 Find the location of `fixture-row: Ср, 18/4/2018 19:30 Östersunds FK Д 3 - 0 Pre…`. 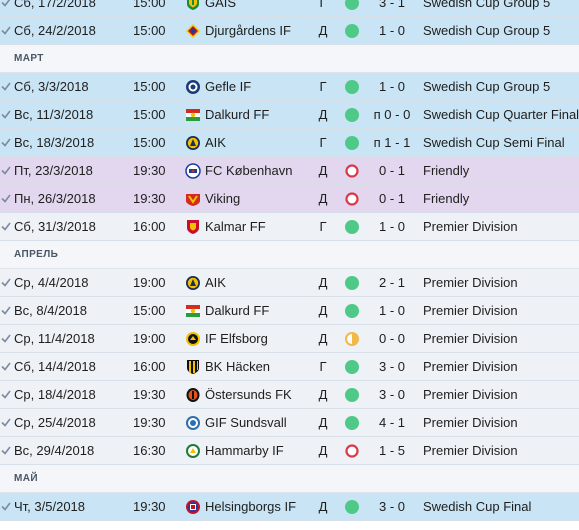

fixture-row: Ср, 18/4/2018 19:30 Östersunds FK Д 3 - 0 Pre… is located at coordinates (289, 395).